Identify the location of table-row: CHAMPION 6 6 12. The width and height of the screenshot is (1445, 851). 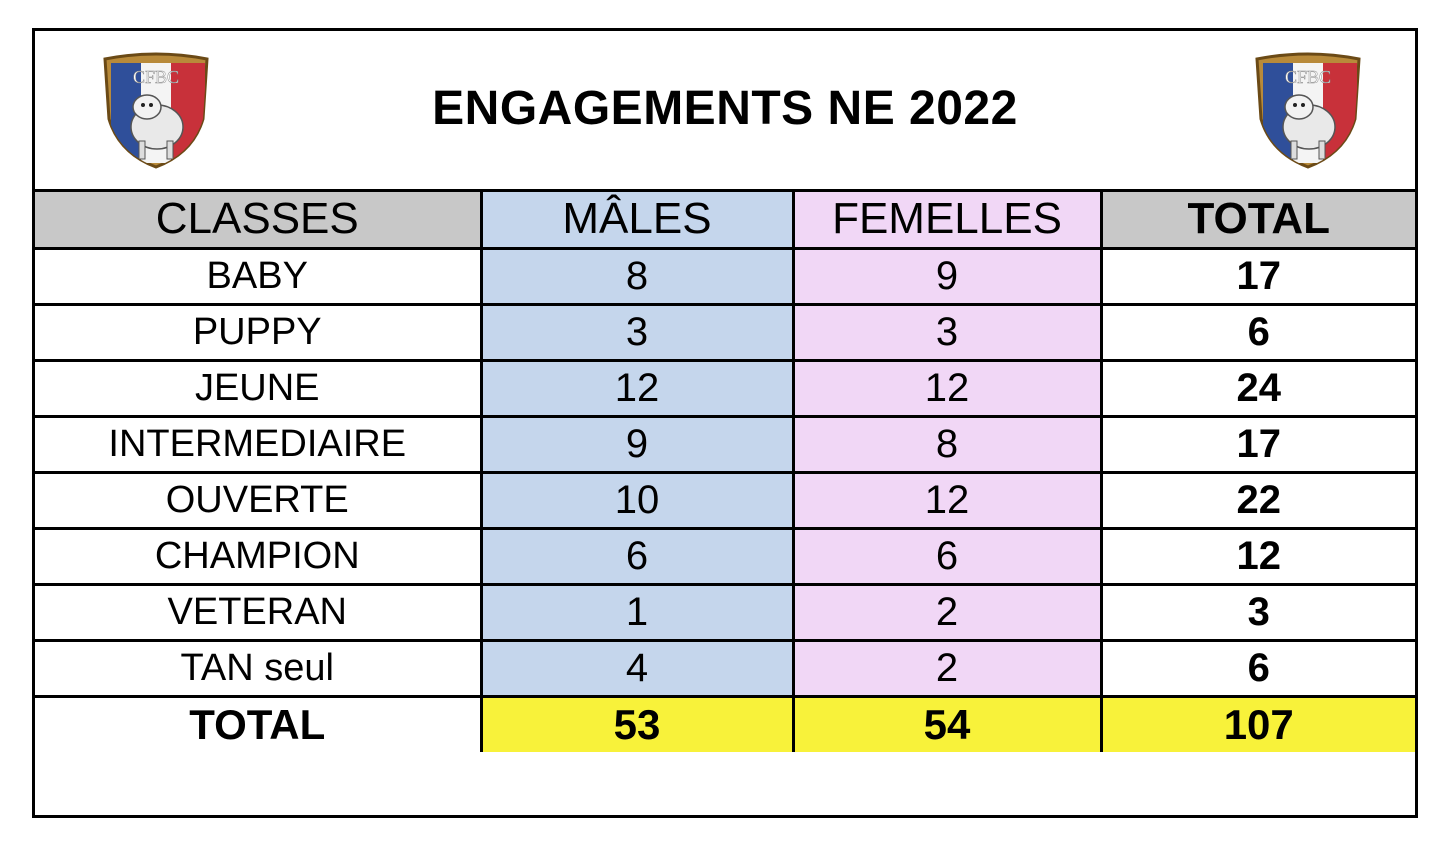
(725, 556).